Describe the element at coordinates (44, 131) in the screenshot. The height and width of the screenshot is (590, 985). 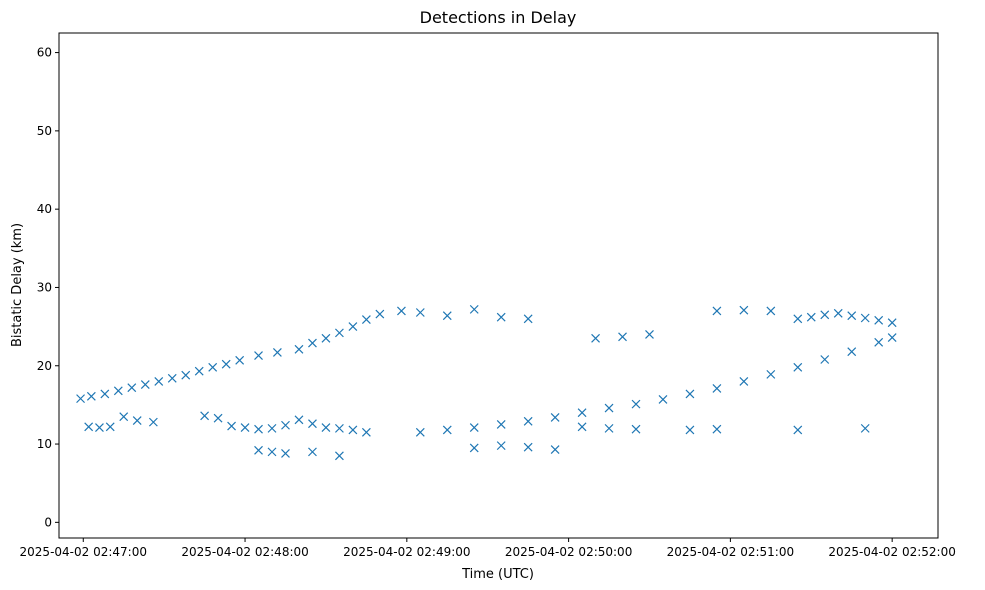
I see `y-tick-label: 50` at that location.